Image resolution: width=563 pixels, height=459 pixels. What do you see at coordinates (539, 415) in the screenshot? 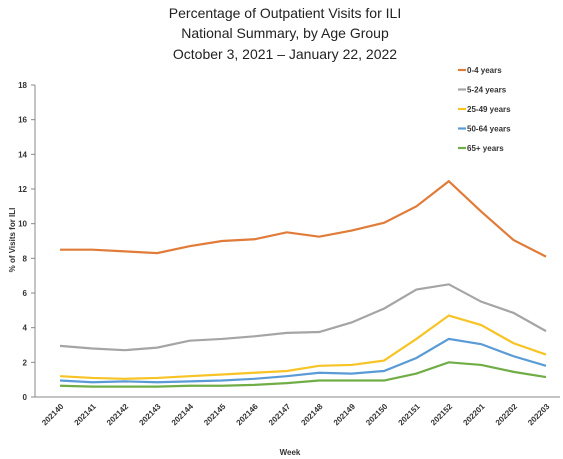
I see `x-tick-label: 202203` at bounding box center [539, 415].